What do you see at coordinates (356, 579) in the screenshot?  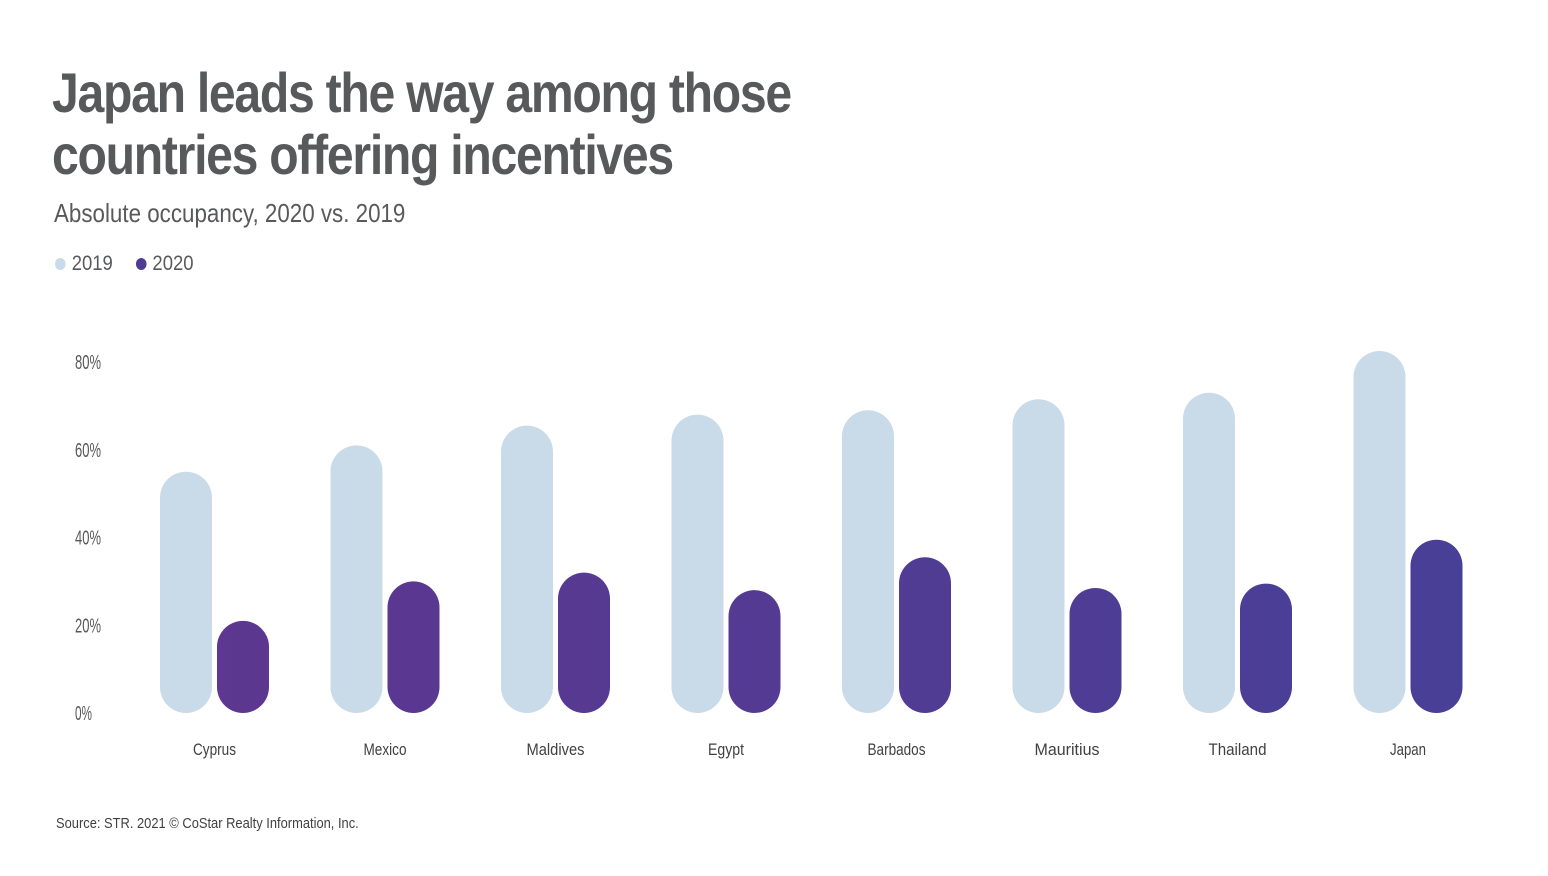 I see `bar-2019-mexico` at bounding box center [356, 579].